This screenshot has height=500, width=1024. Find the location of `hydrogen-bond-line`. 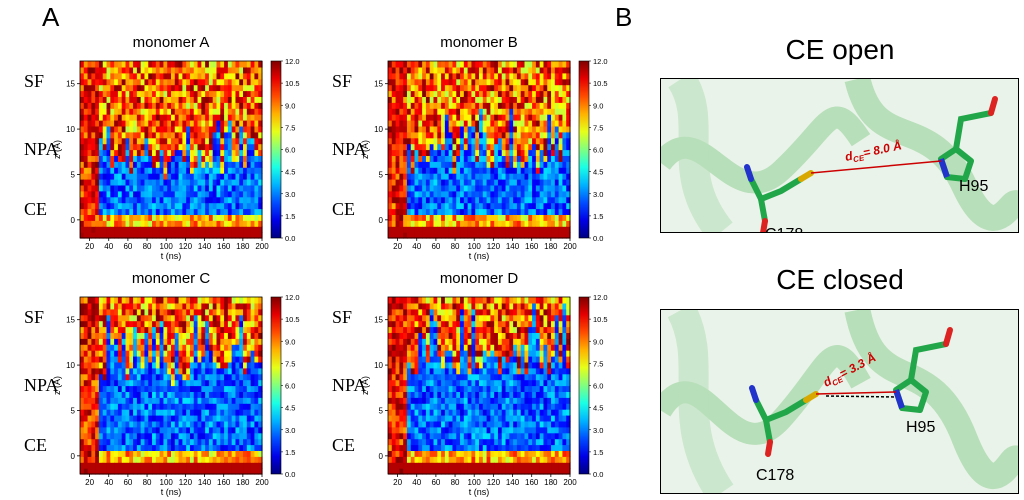

hydrogen-bond-line is located at coordinates (861, 396).